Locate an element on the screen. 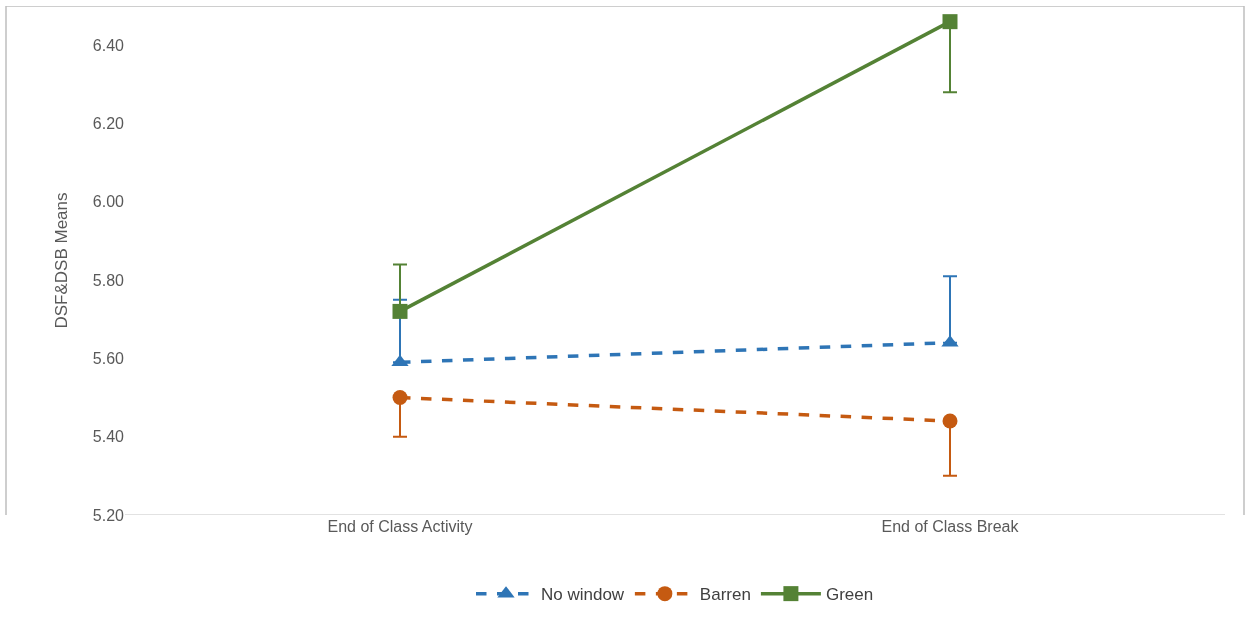  legend-label: No window is located at coordinates (583, 595).